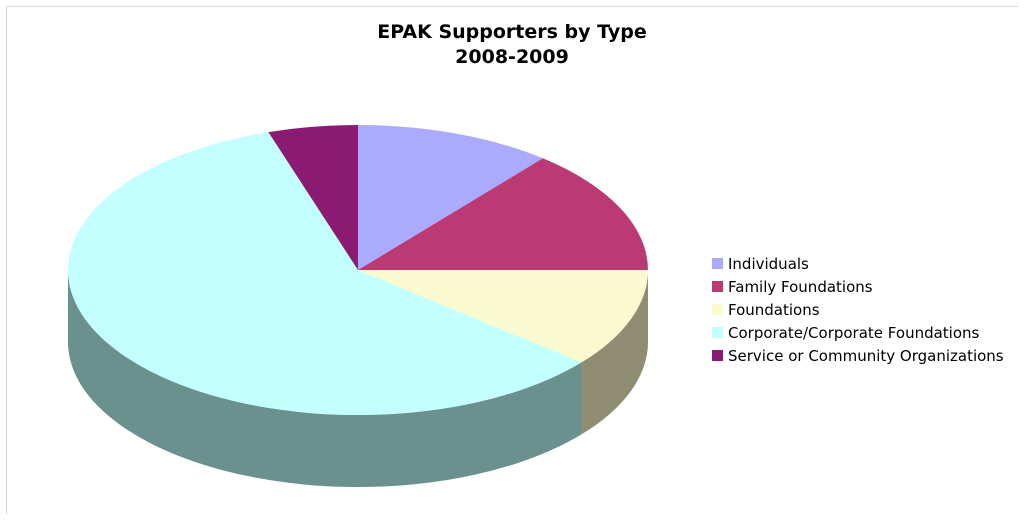 The image size is (1024, 520). What do you see at coordinates (503, 316) in the screenshot?
I see `pie-slice-foundations` at bounding box center [503, 316].